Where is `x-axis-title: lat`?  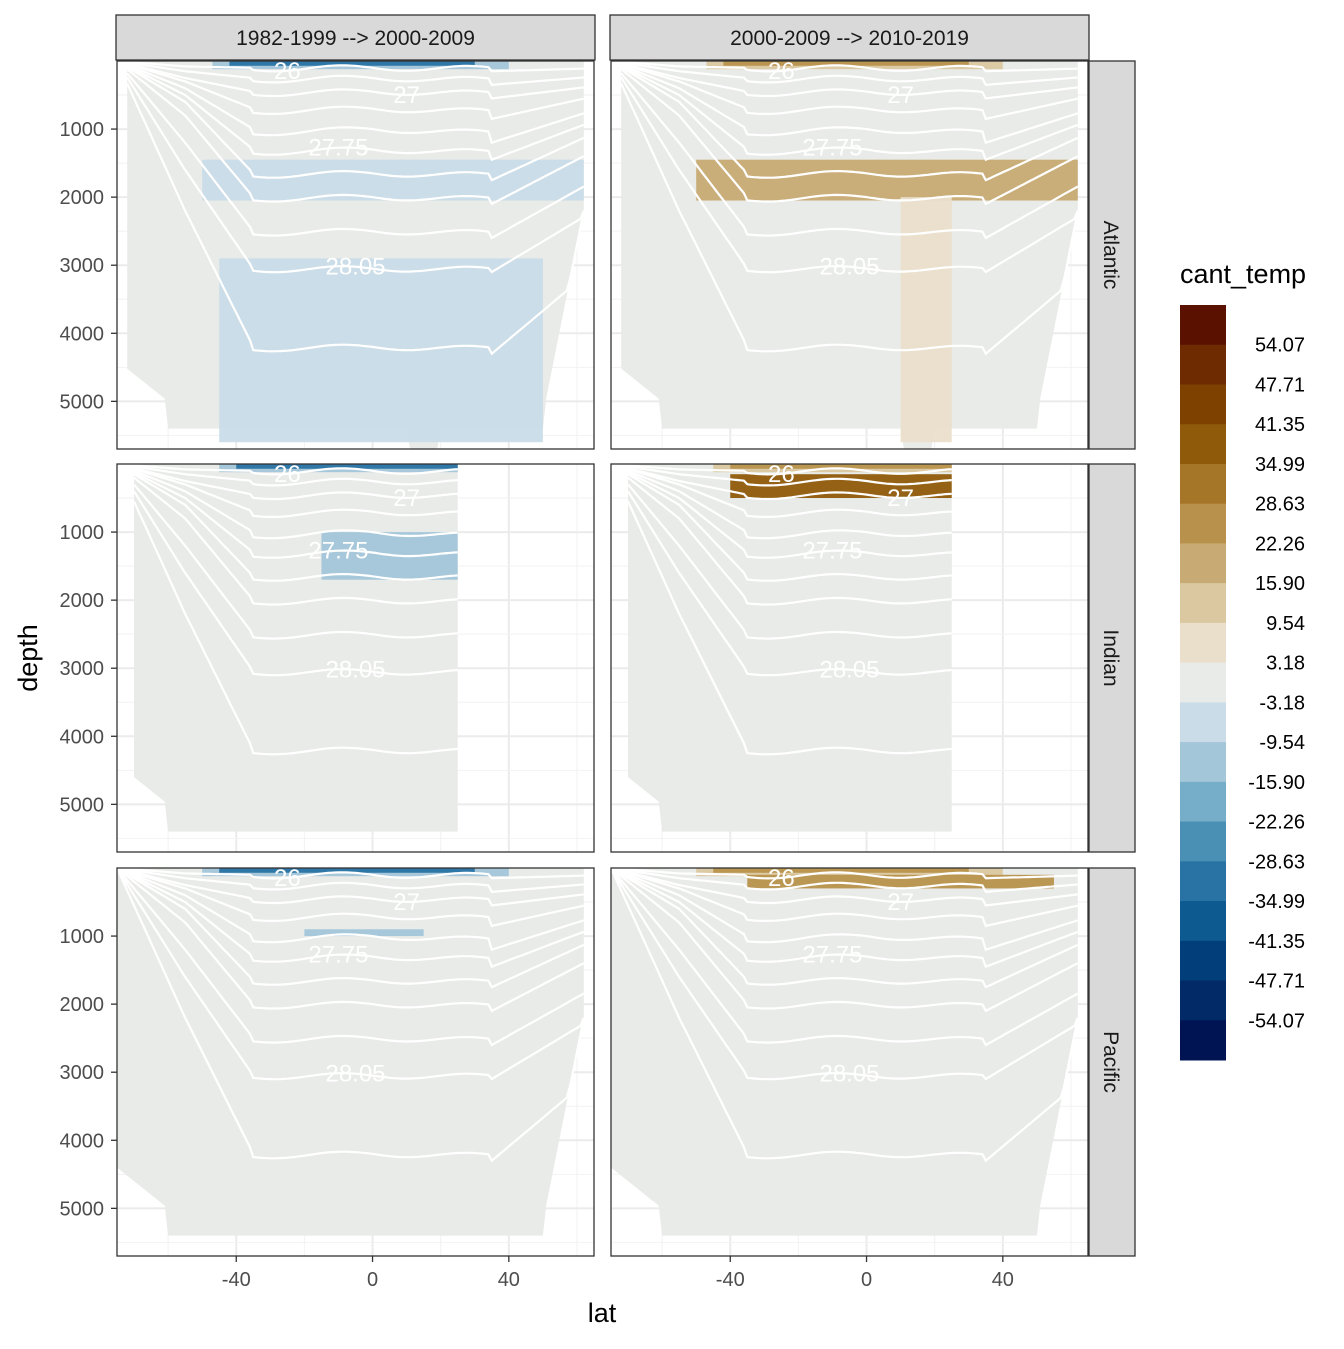
x-axis-title: lat is located at coordinates (602, 1313).